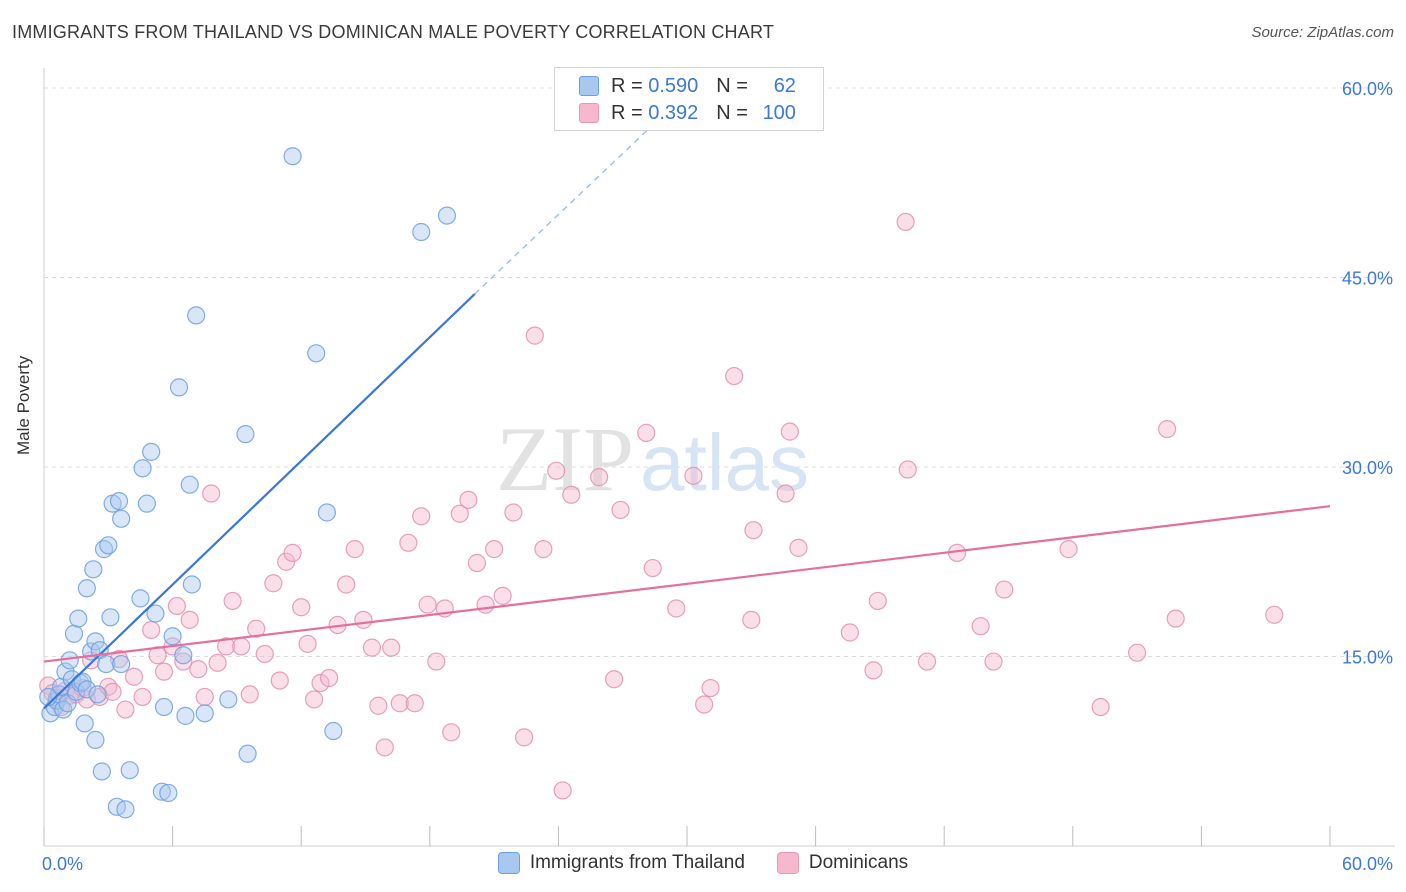 Image resolution: width=1406 pixels, height=892 pixels. I want to click on y-tick-label: 15.0%, so click(1367, 658).